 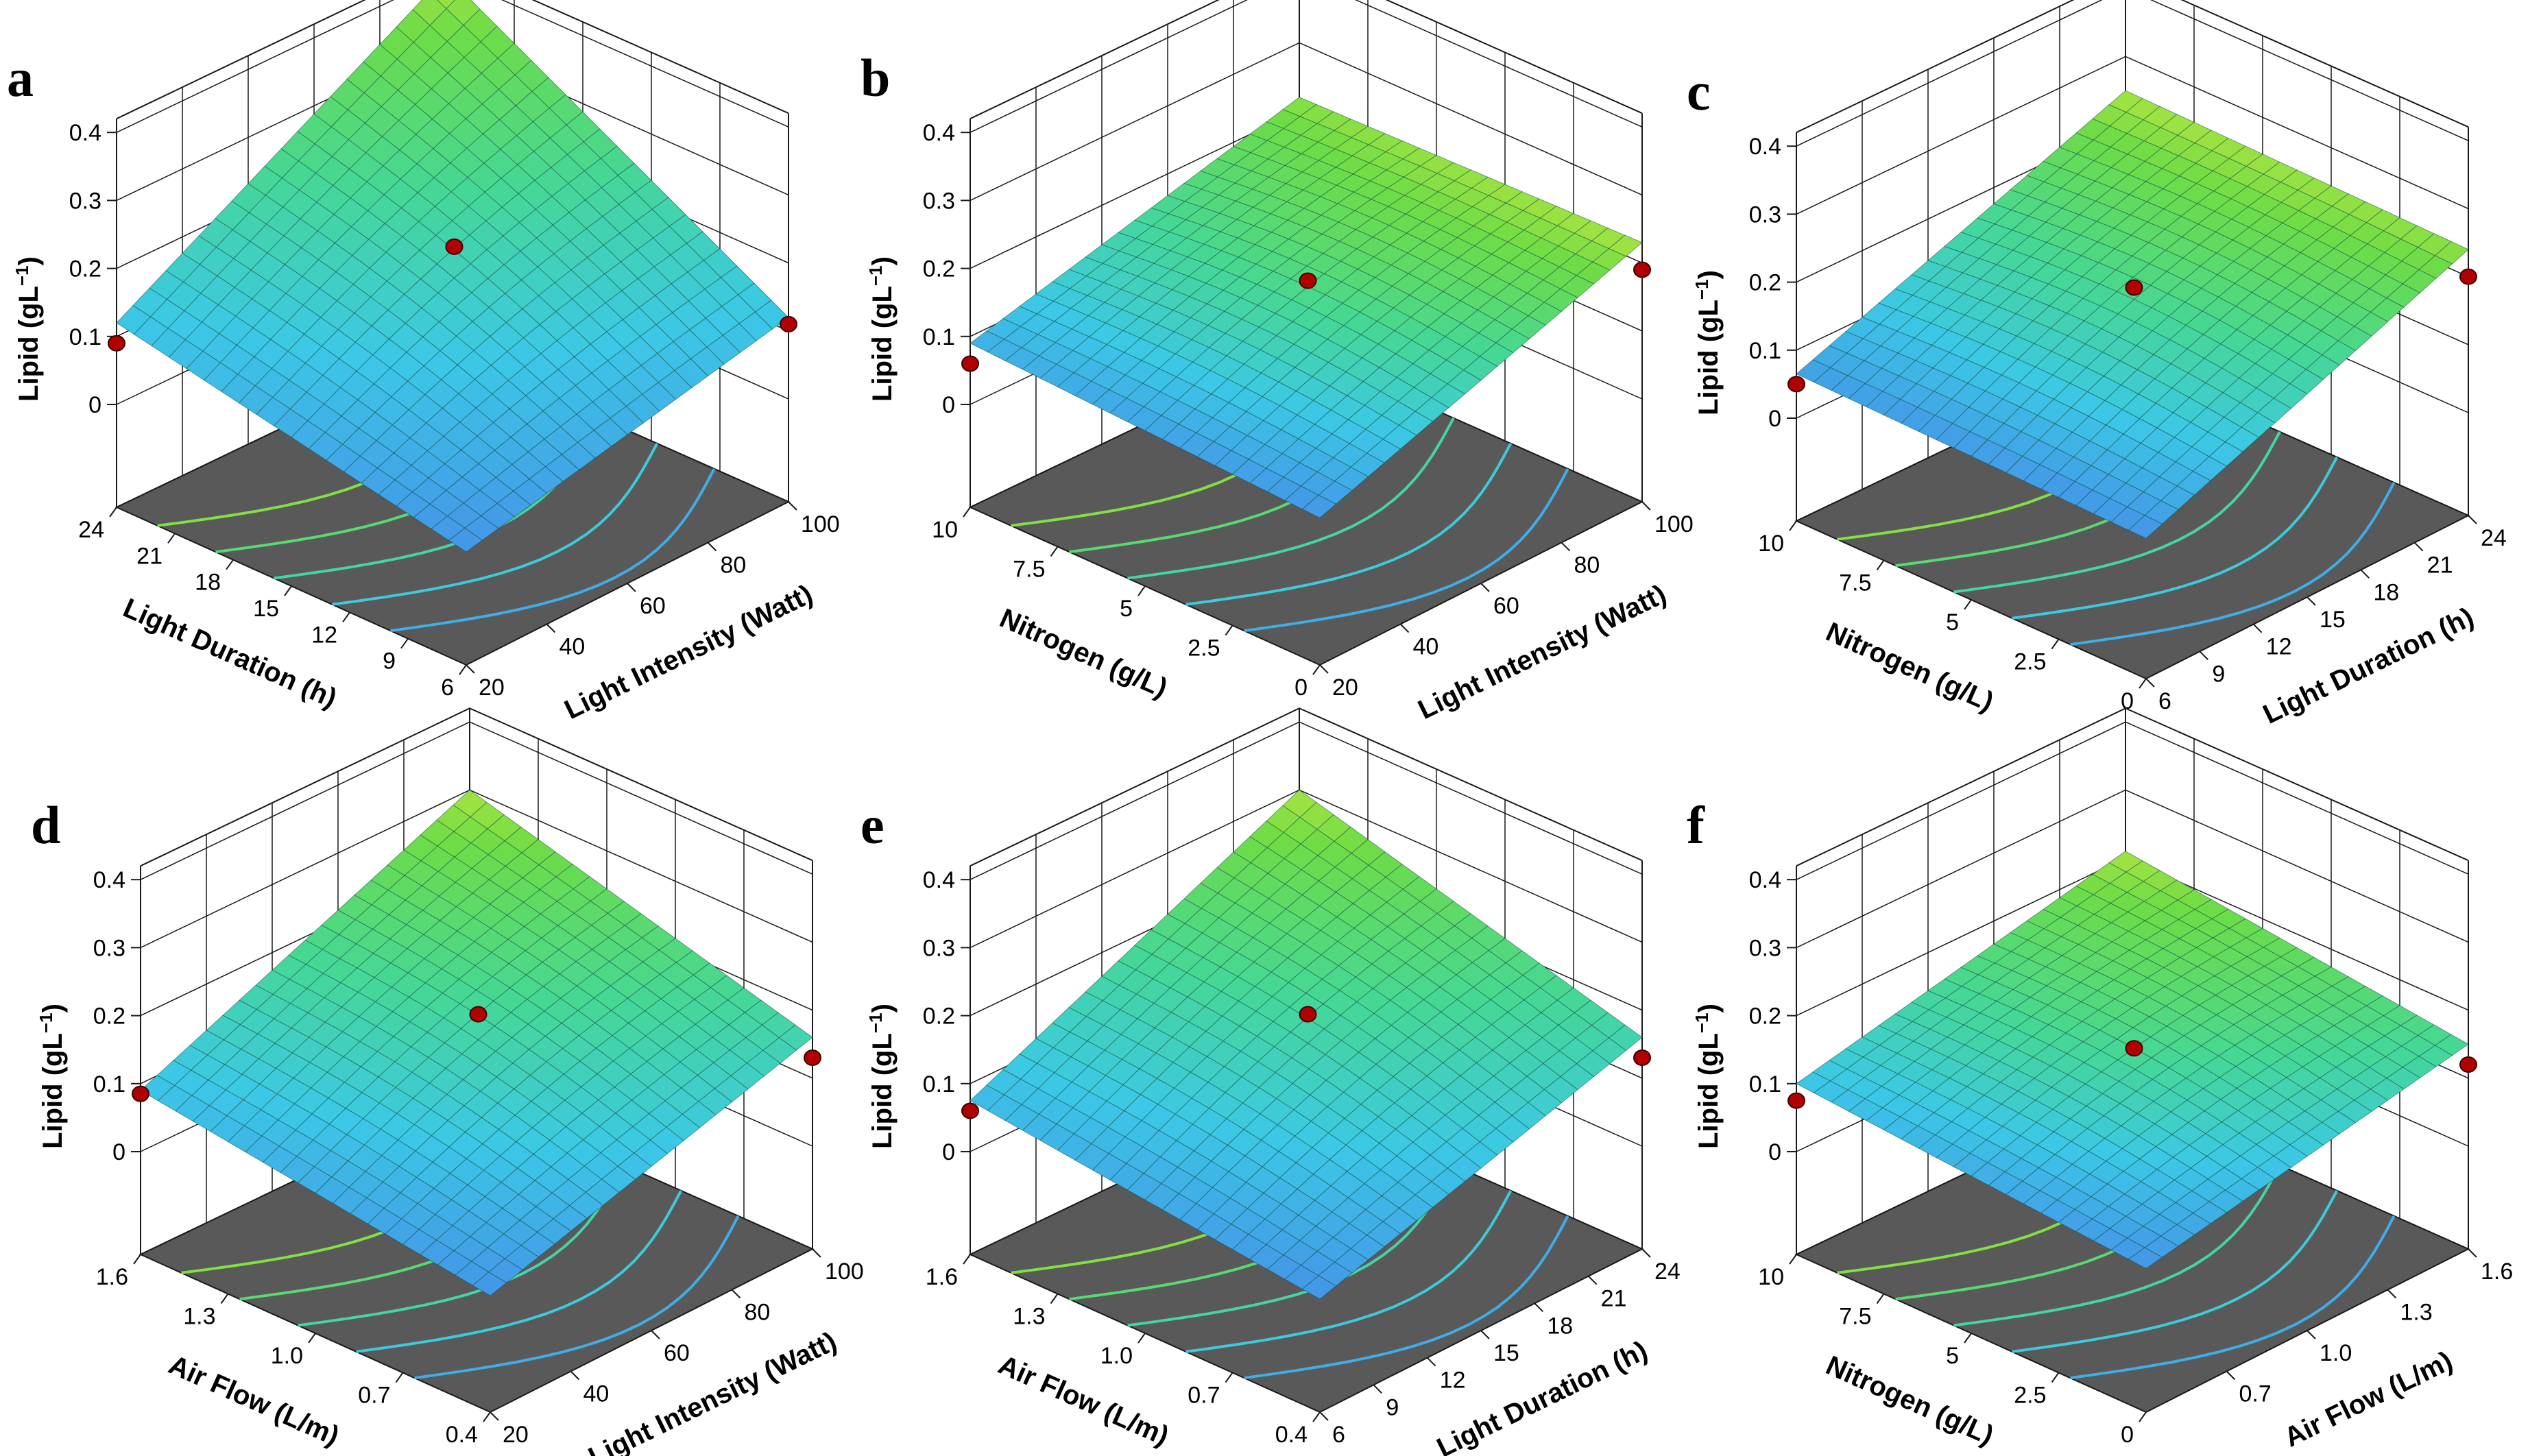 I want to click on y-tick-label: 40, so click(x=596, y=1394).